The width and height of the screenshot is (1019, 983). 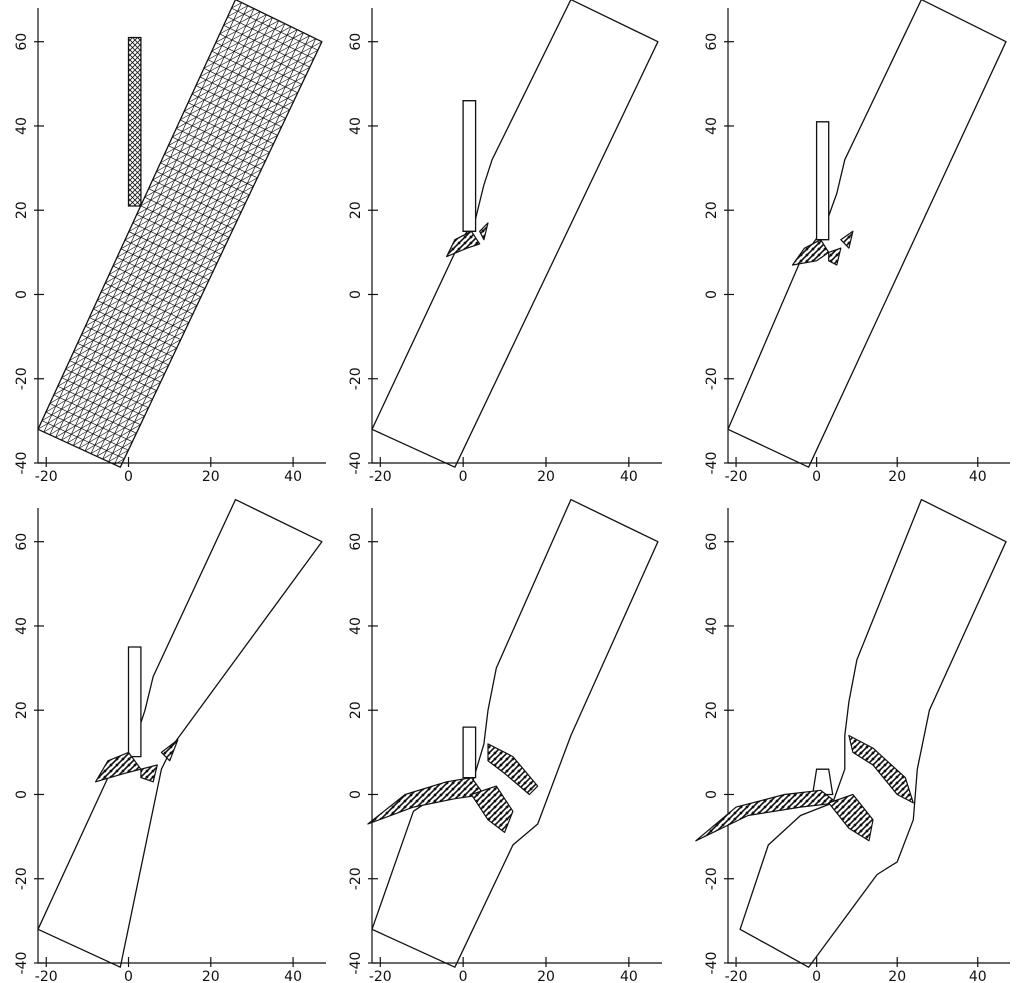 I want to click on target-mesh, so click(x=180, y=234).